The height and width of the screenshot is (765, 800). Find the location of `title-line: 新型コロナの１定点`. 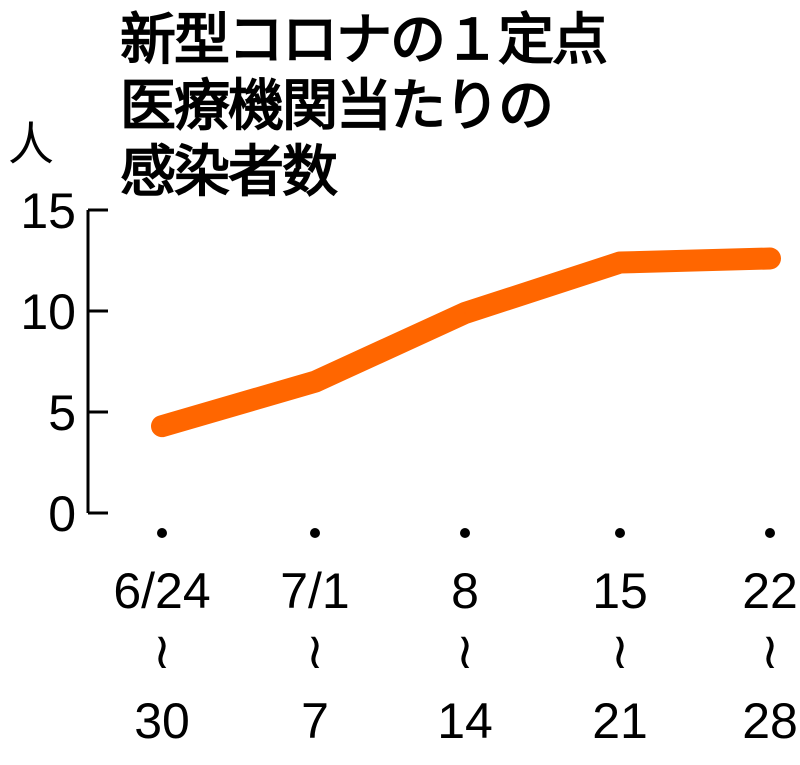

title-line: 新型コロナの１定点 is located at coordinates (364, 40).